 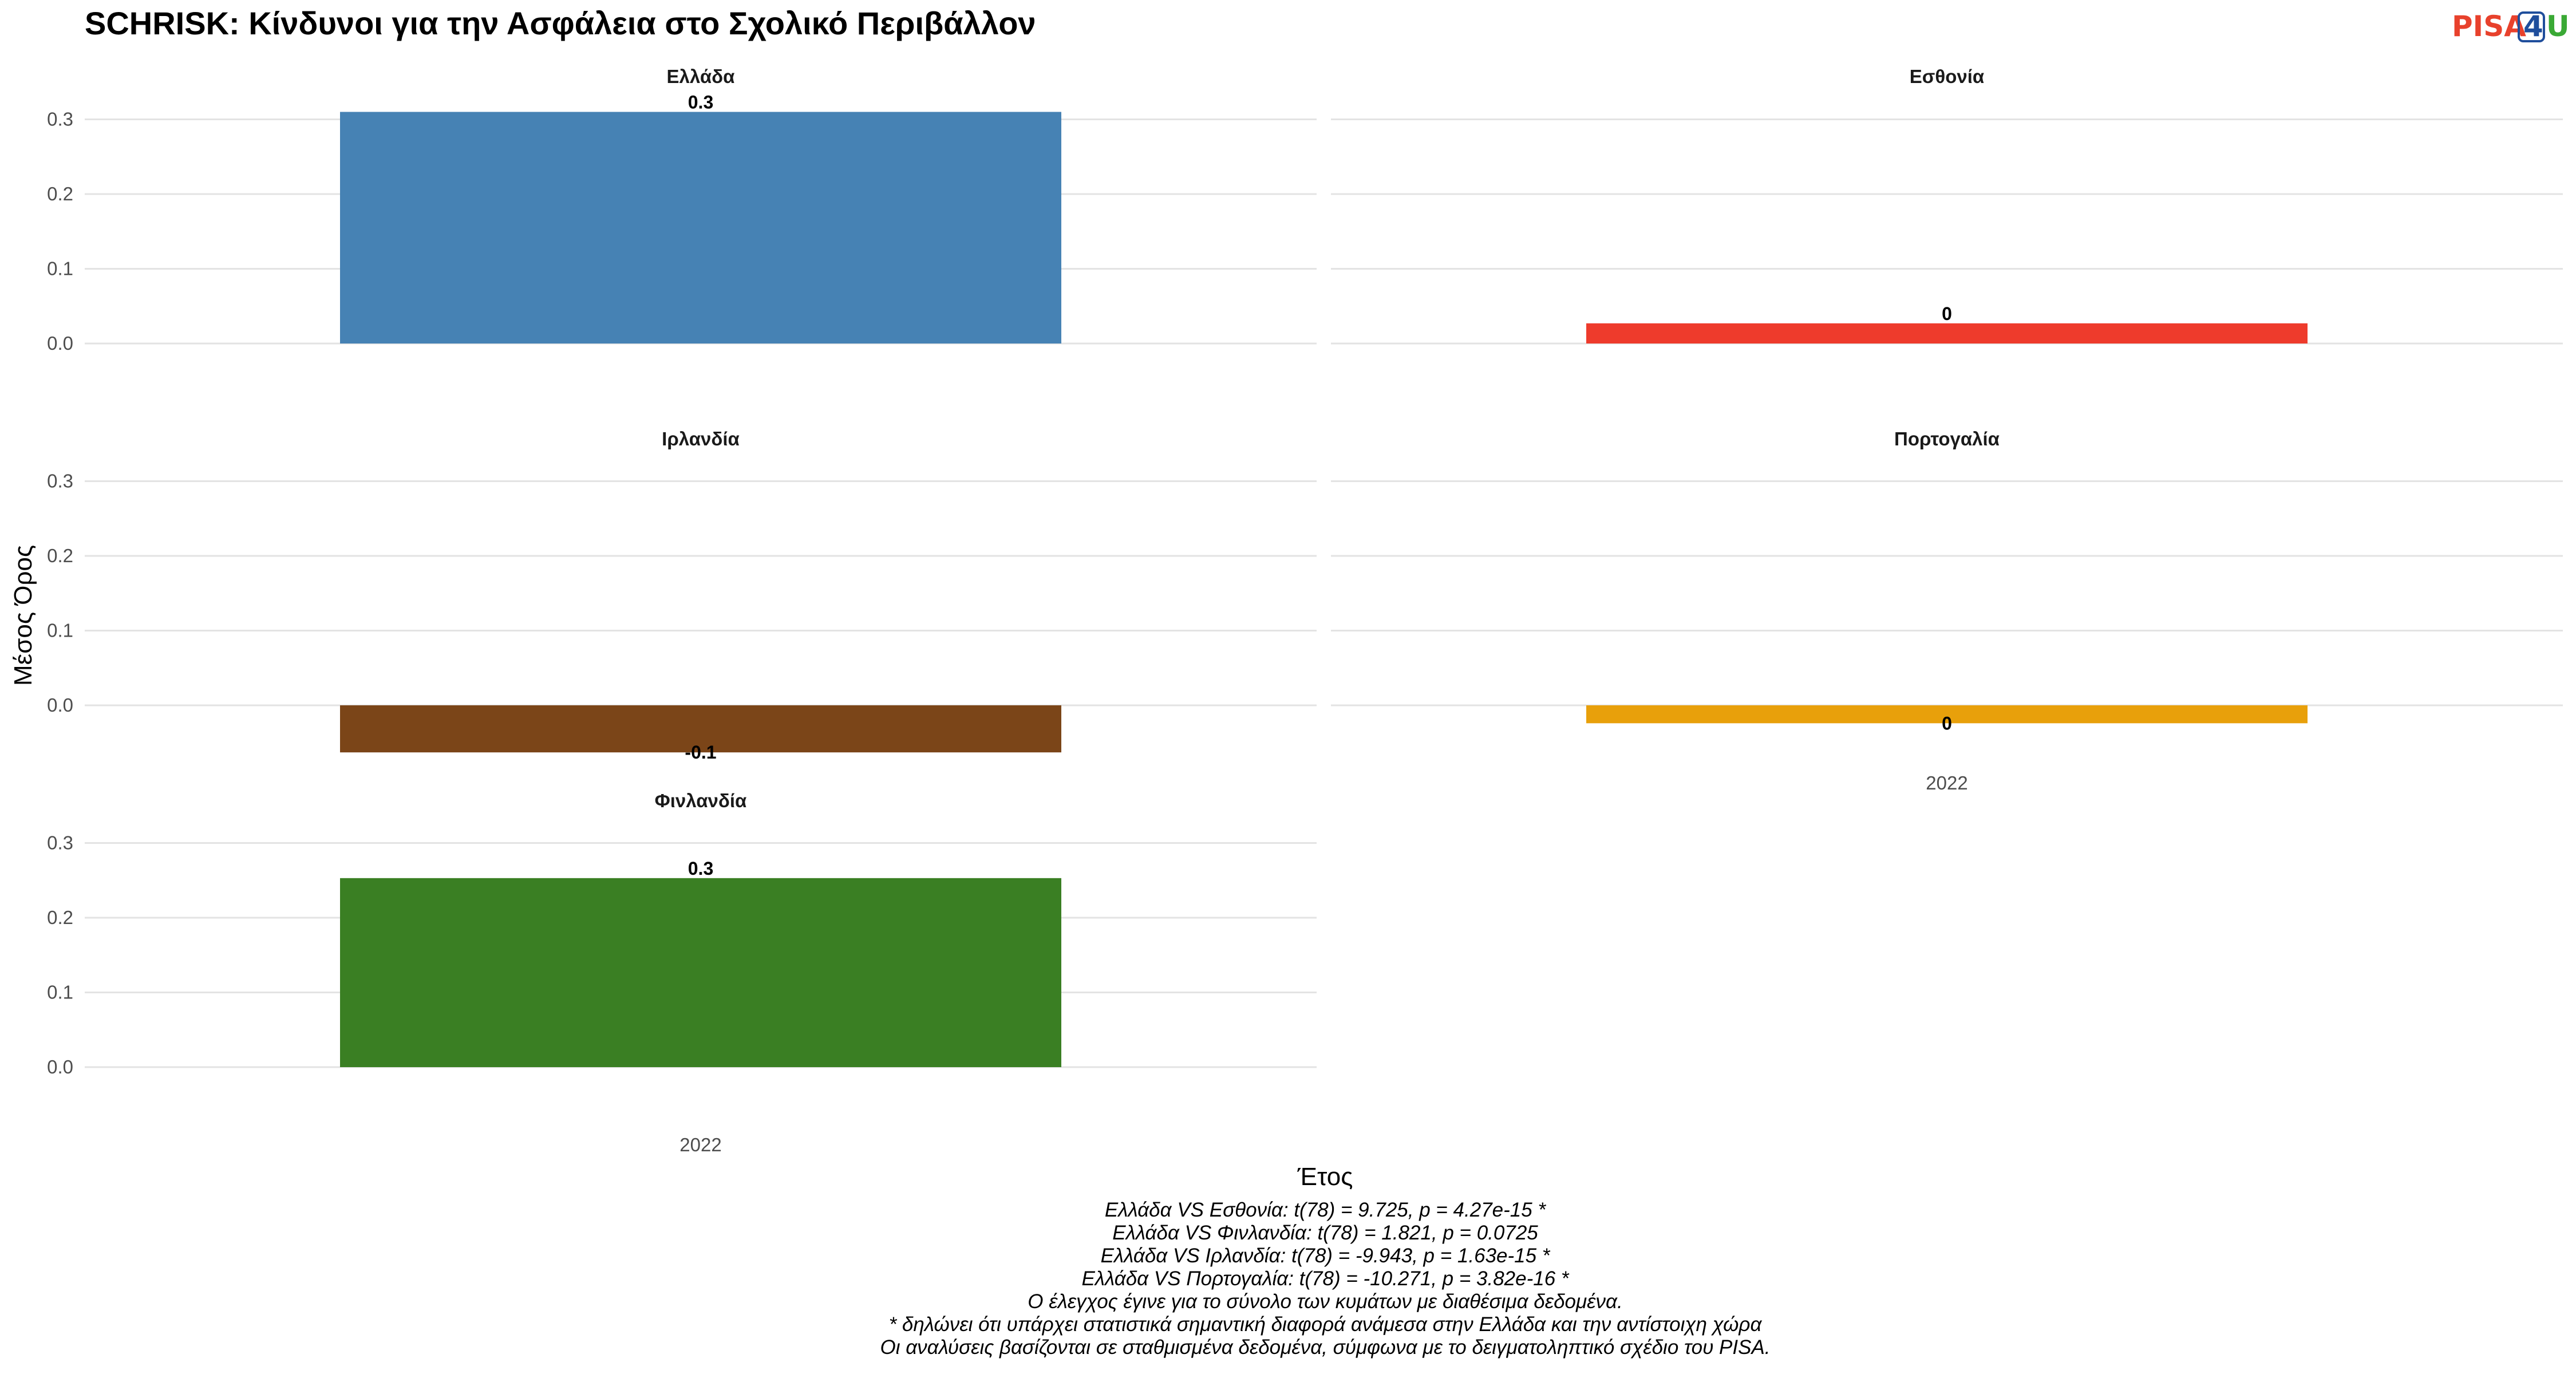 What do you see at coordinates (23, 615) in the screenshot?
I see `y-axis-title: Μέσος Όρος` at bounding box center [23, 615].